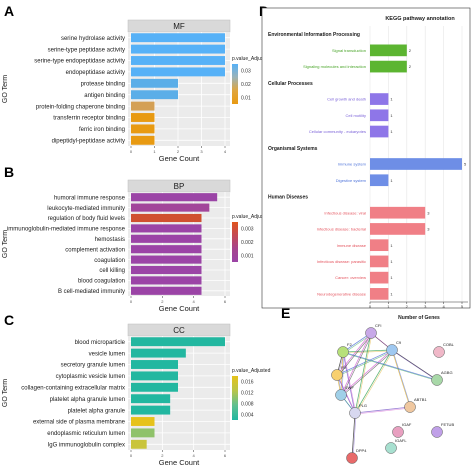 Image resolution: width=474 pixels, height=468 pixels. Describe the element at coordinates (407, 424) in the screenshot. I see `network-node-label: IGAF` at that location.